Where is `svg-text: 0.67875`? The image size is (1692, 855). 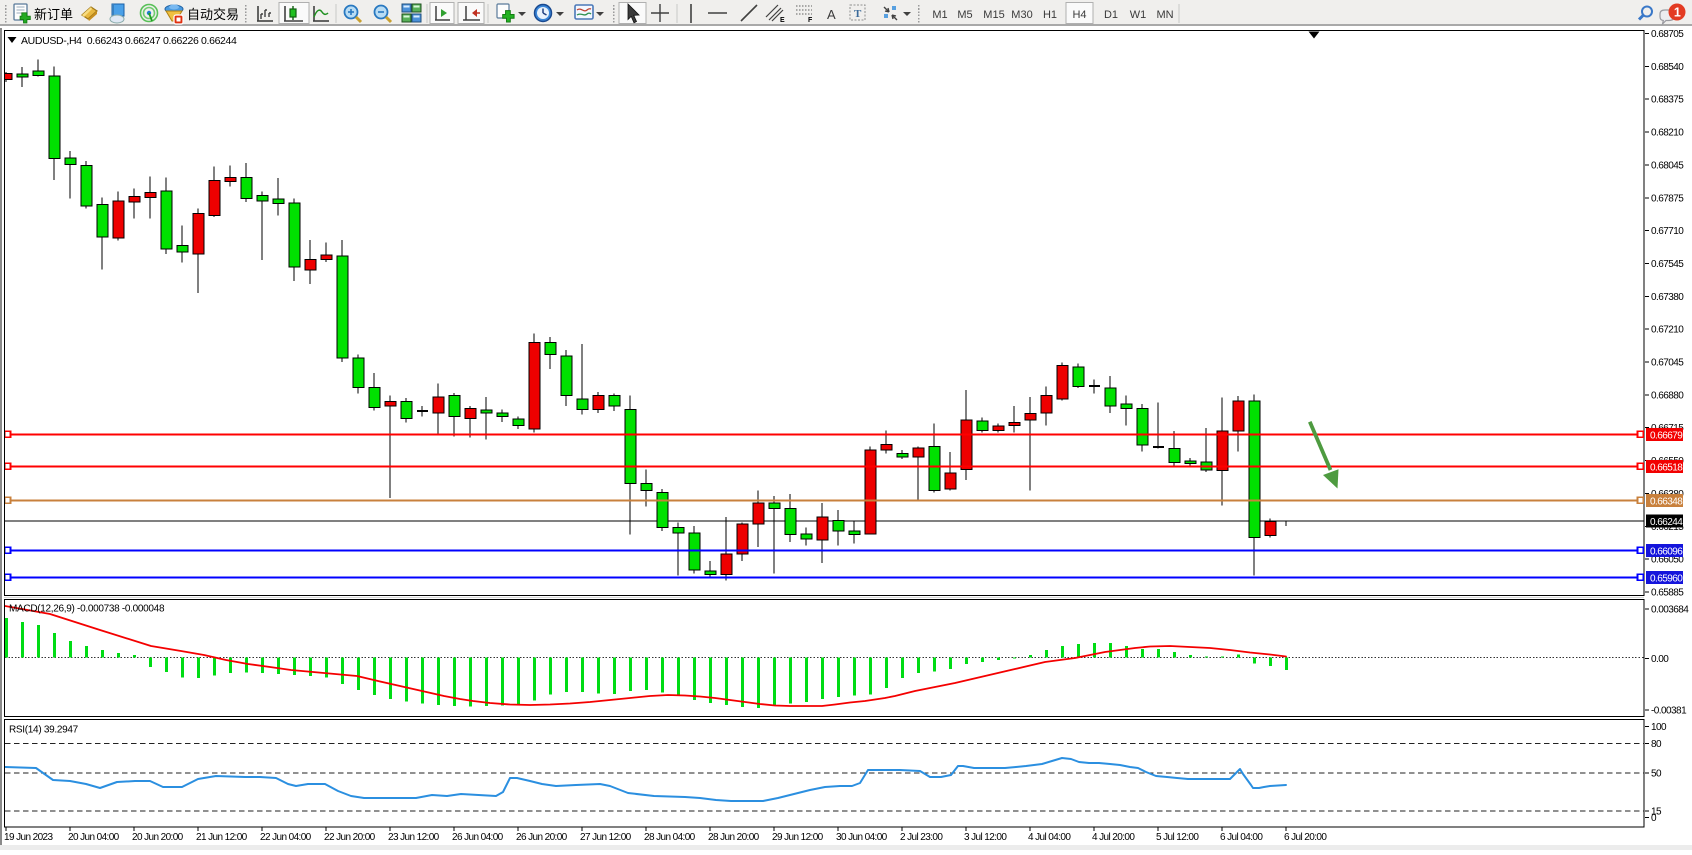 svg-text: 0.67875 is located at coordinates (1667, 198).